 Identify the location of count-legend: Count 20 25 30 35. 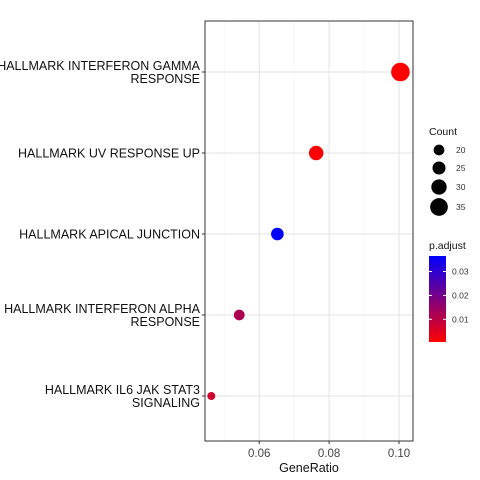
(447, 171).